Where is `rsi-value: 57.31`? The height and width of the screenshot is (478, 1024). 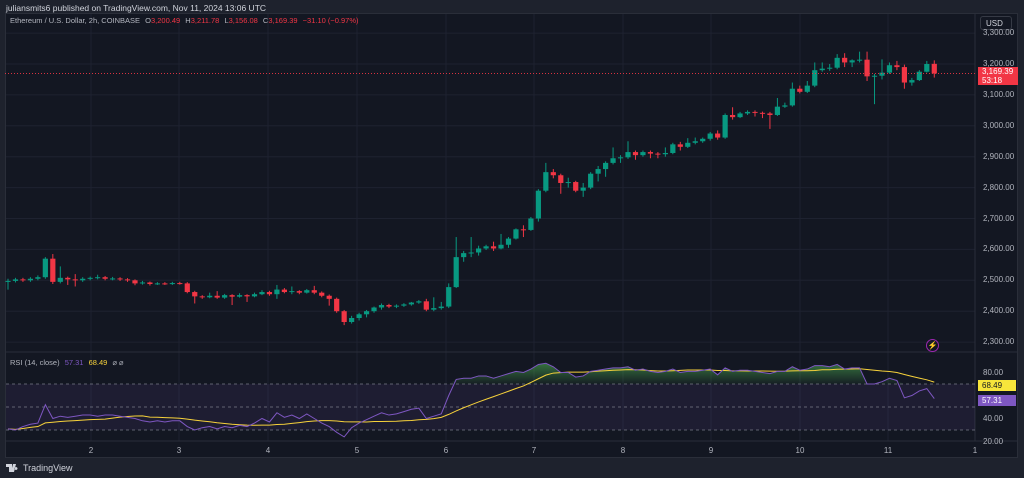
rsi-value: 57.31 is located at coordinates (74, 362).